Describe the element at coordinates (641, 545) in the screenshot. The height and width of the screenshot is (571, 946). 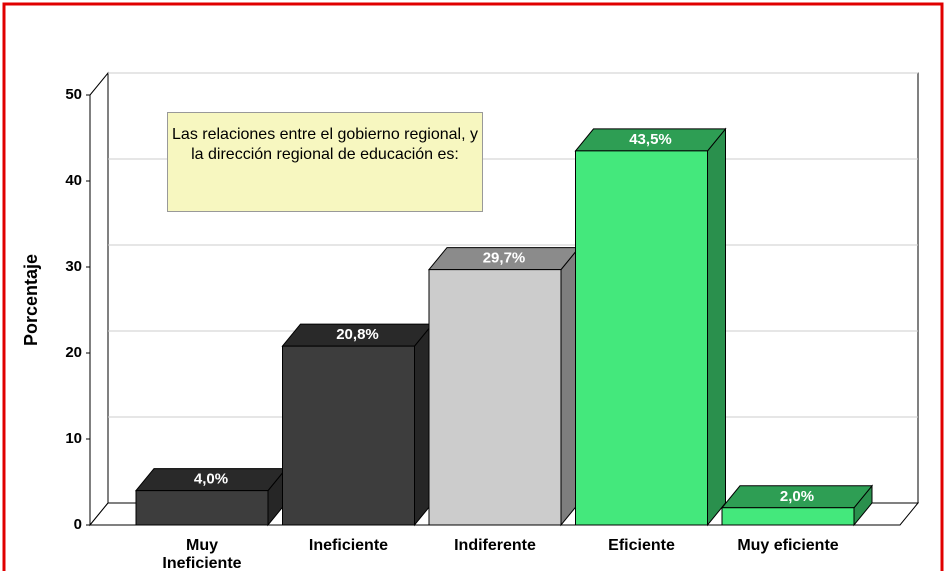
I see `x-tick-label: Eficiente` at that location.